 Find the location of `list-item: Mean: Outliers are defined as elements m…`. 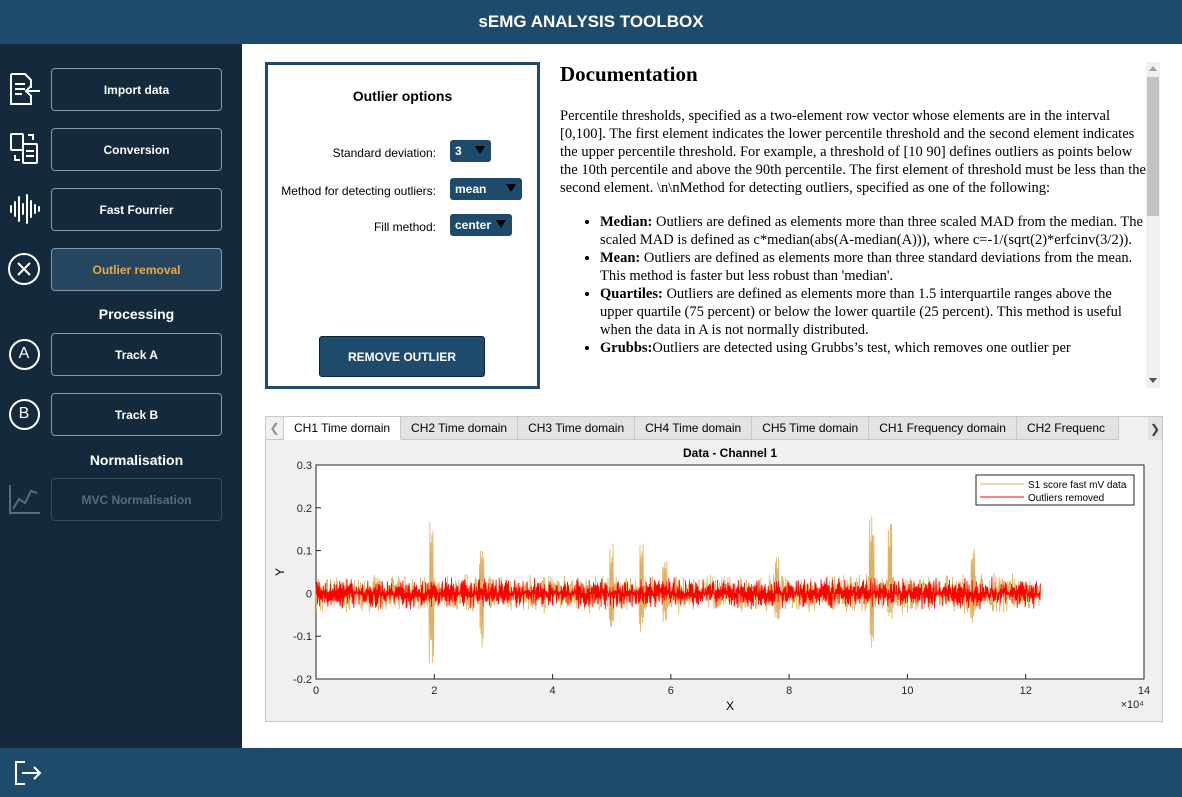

list-item: Mean: Outliers are defined as elements m… is located at coordinates (873, 267).